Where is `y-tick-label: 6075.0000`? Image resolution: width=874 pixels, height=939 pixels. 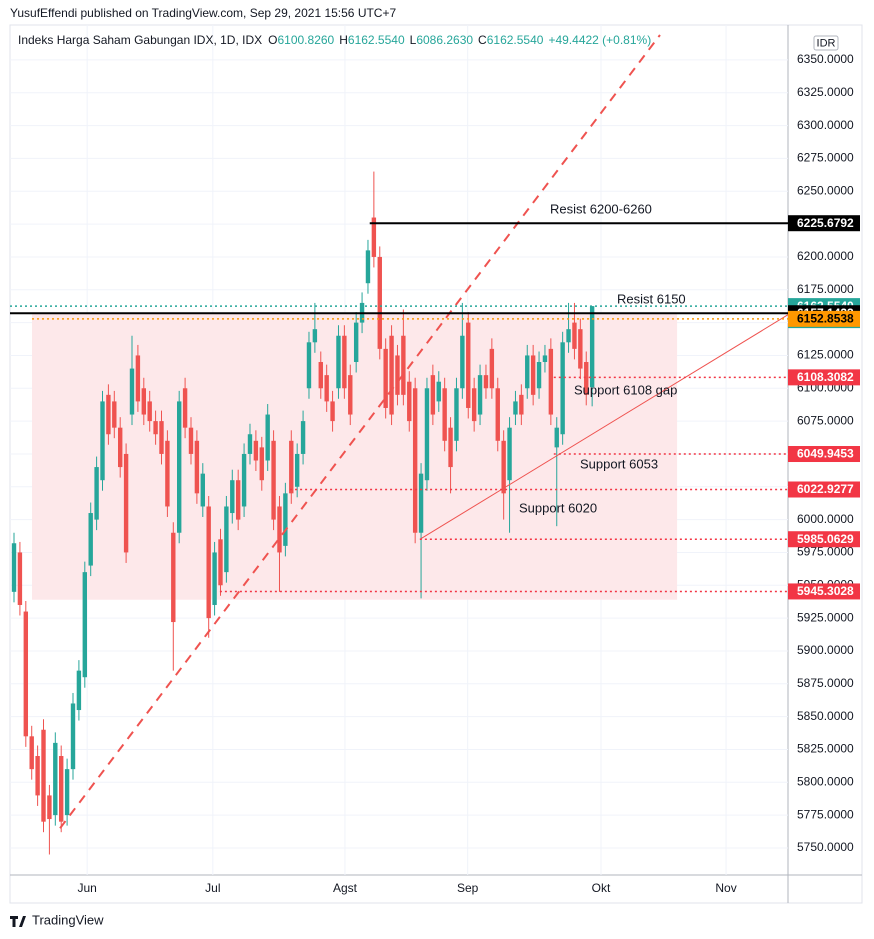 y-tick-label: 6075.0000 is located at coordinates (825, 420).